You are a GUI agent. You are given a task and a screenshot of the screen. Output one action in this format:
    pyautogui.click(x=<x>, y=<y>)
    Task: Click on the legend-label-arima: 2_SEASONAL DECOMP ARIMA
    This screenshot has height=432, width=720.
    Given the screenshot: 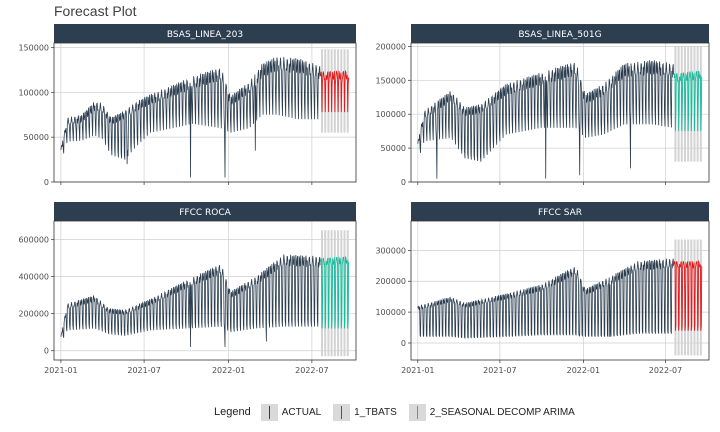 What is the action you would take?
    pyautogui.click(x=502, y=412)
    